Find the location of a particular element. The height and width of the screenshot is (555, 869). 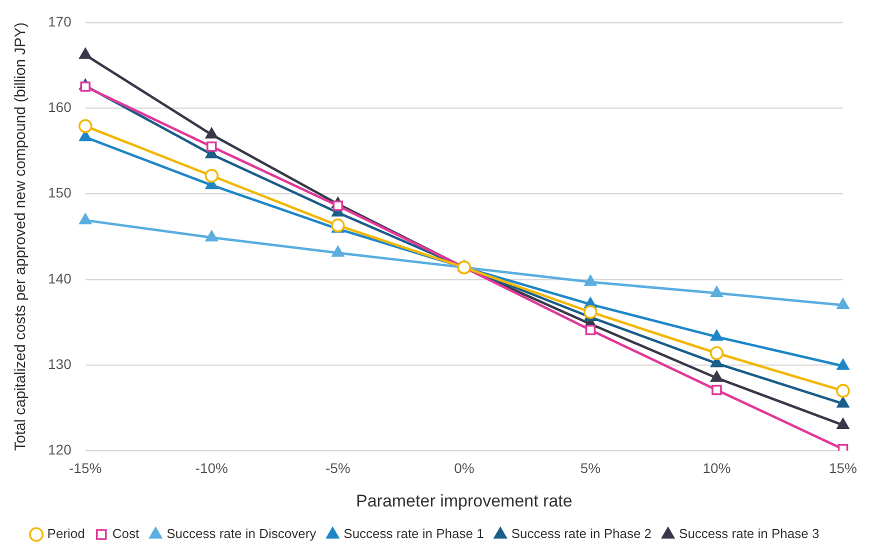

y-tick-label: 170 is located at coordinates (60, 21).